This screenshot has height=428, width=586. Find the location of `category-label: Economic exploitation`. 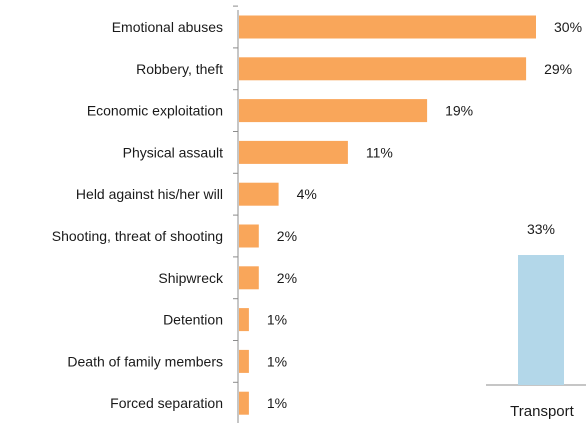

category-label: Economic exploitation is located at coordinates (155, 111).